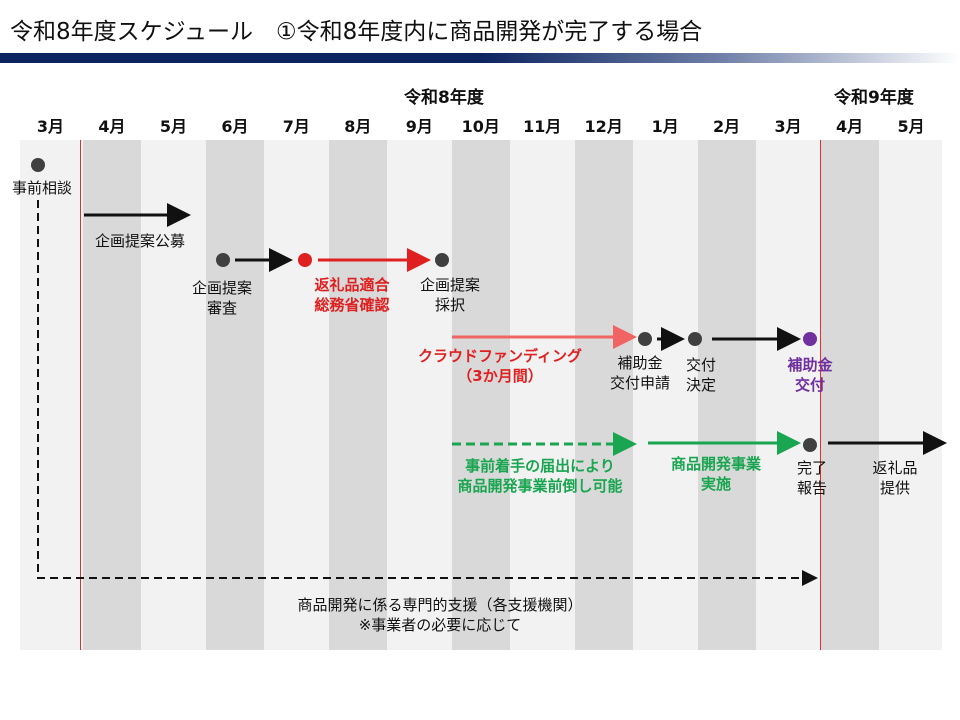 Image resolution: width=960 pixels, height=720 pixels. Describe the element at coordinates (874, 98) in the screenshot. I see `fiscal-year-r9: 令和9年度` at that location.